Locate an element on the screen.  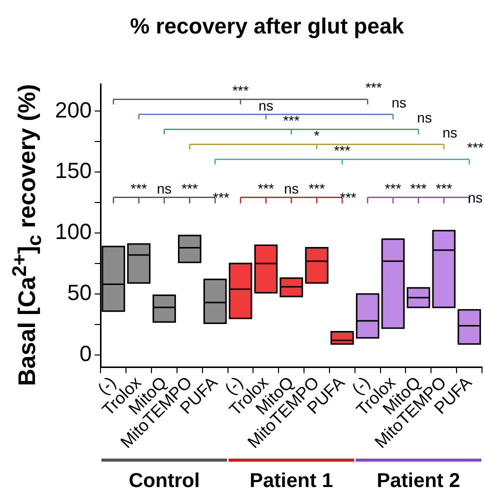
y-tick-label: 150 is located at coordinates (73, 171).